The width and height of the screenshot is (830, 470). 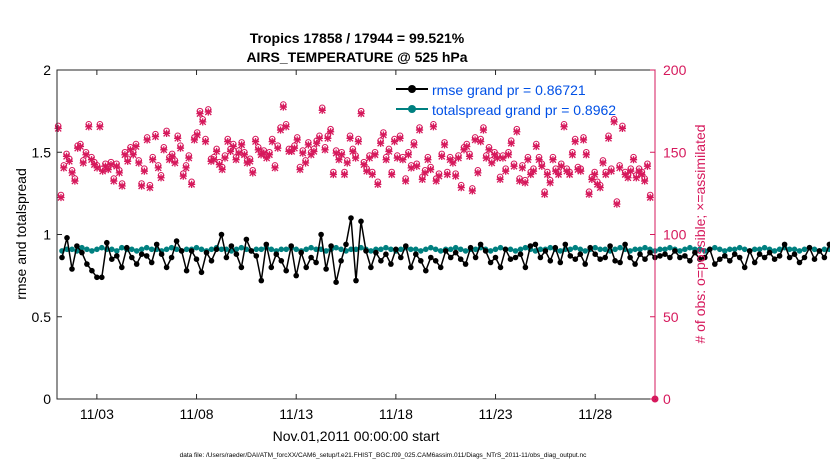 I want to click on chart-subtitle: AIRS_TEMPERATURE @ 525 hPa, so click(x=356, y=57).